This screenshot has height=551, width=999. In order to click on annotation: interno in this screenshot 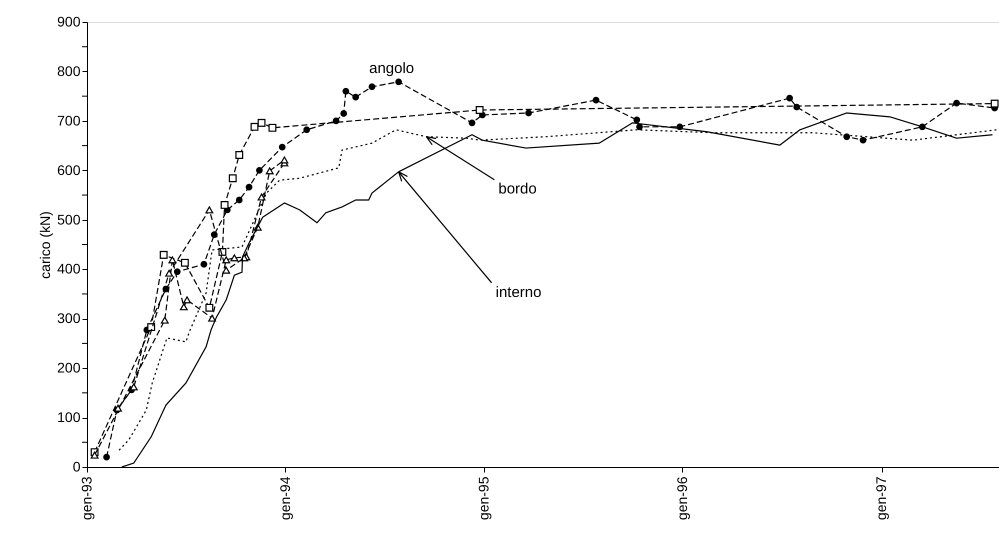, I will do `click(519, 292)`.